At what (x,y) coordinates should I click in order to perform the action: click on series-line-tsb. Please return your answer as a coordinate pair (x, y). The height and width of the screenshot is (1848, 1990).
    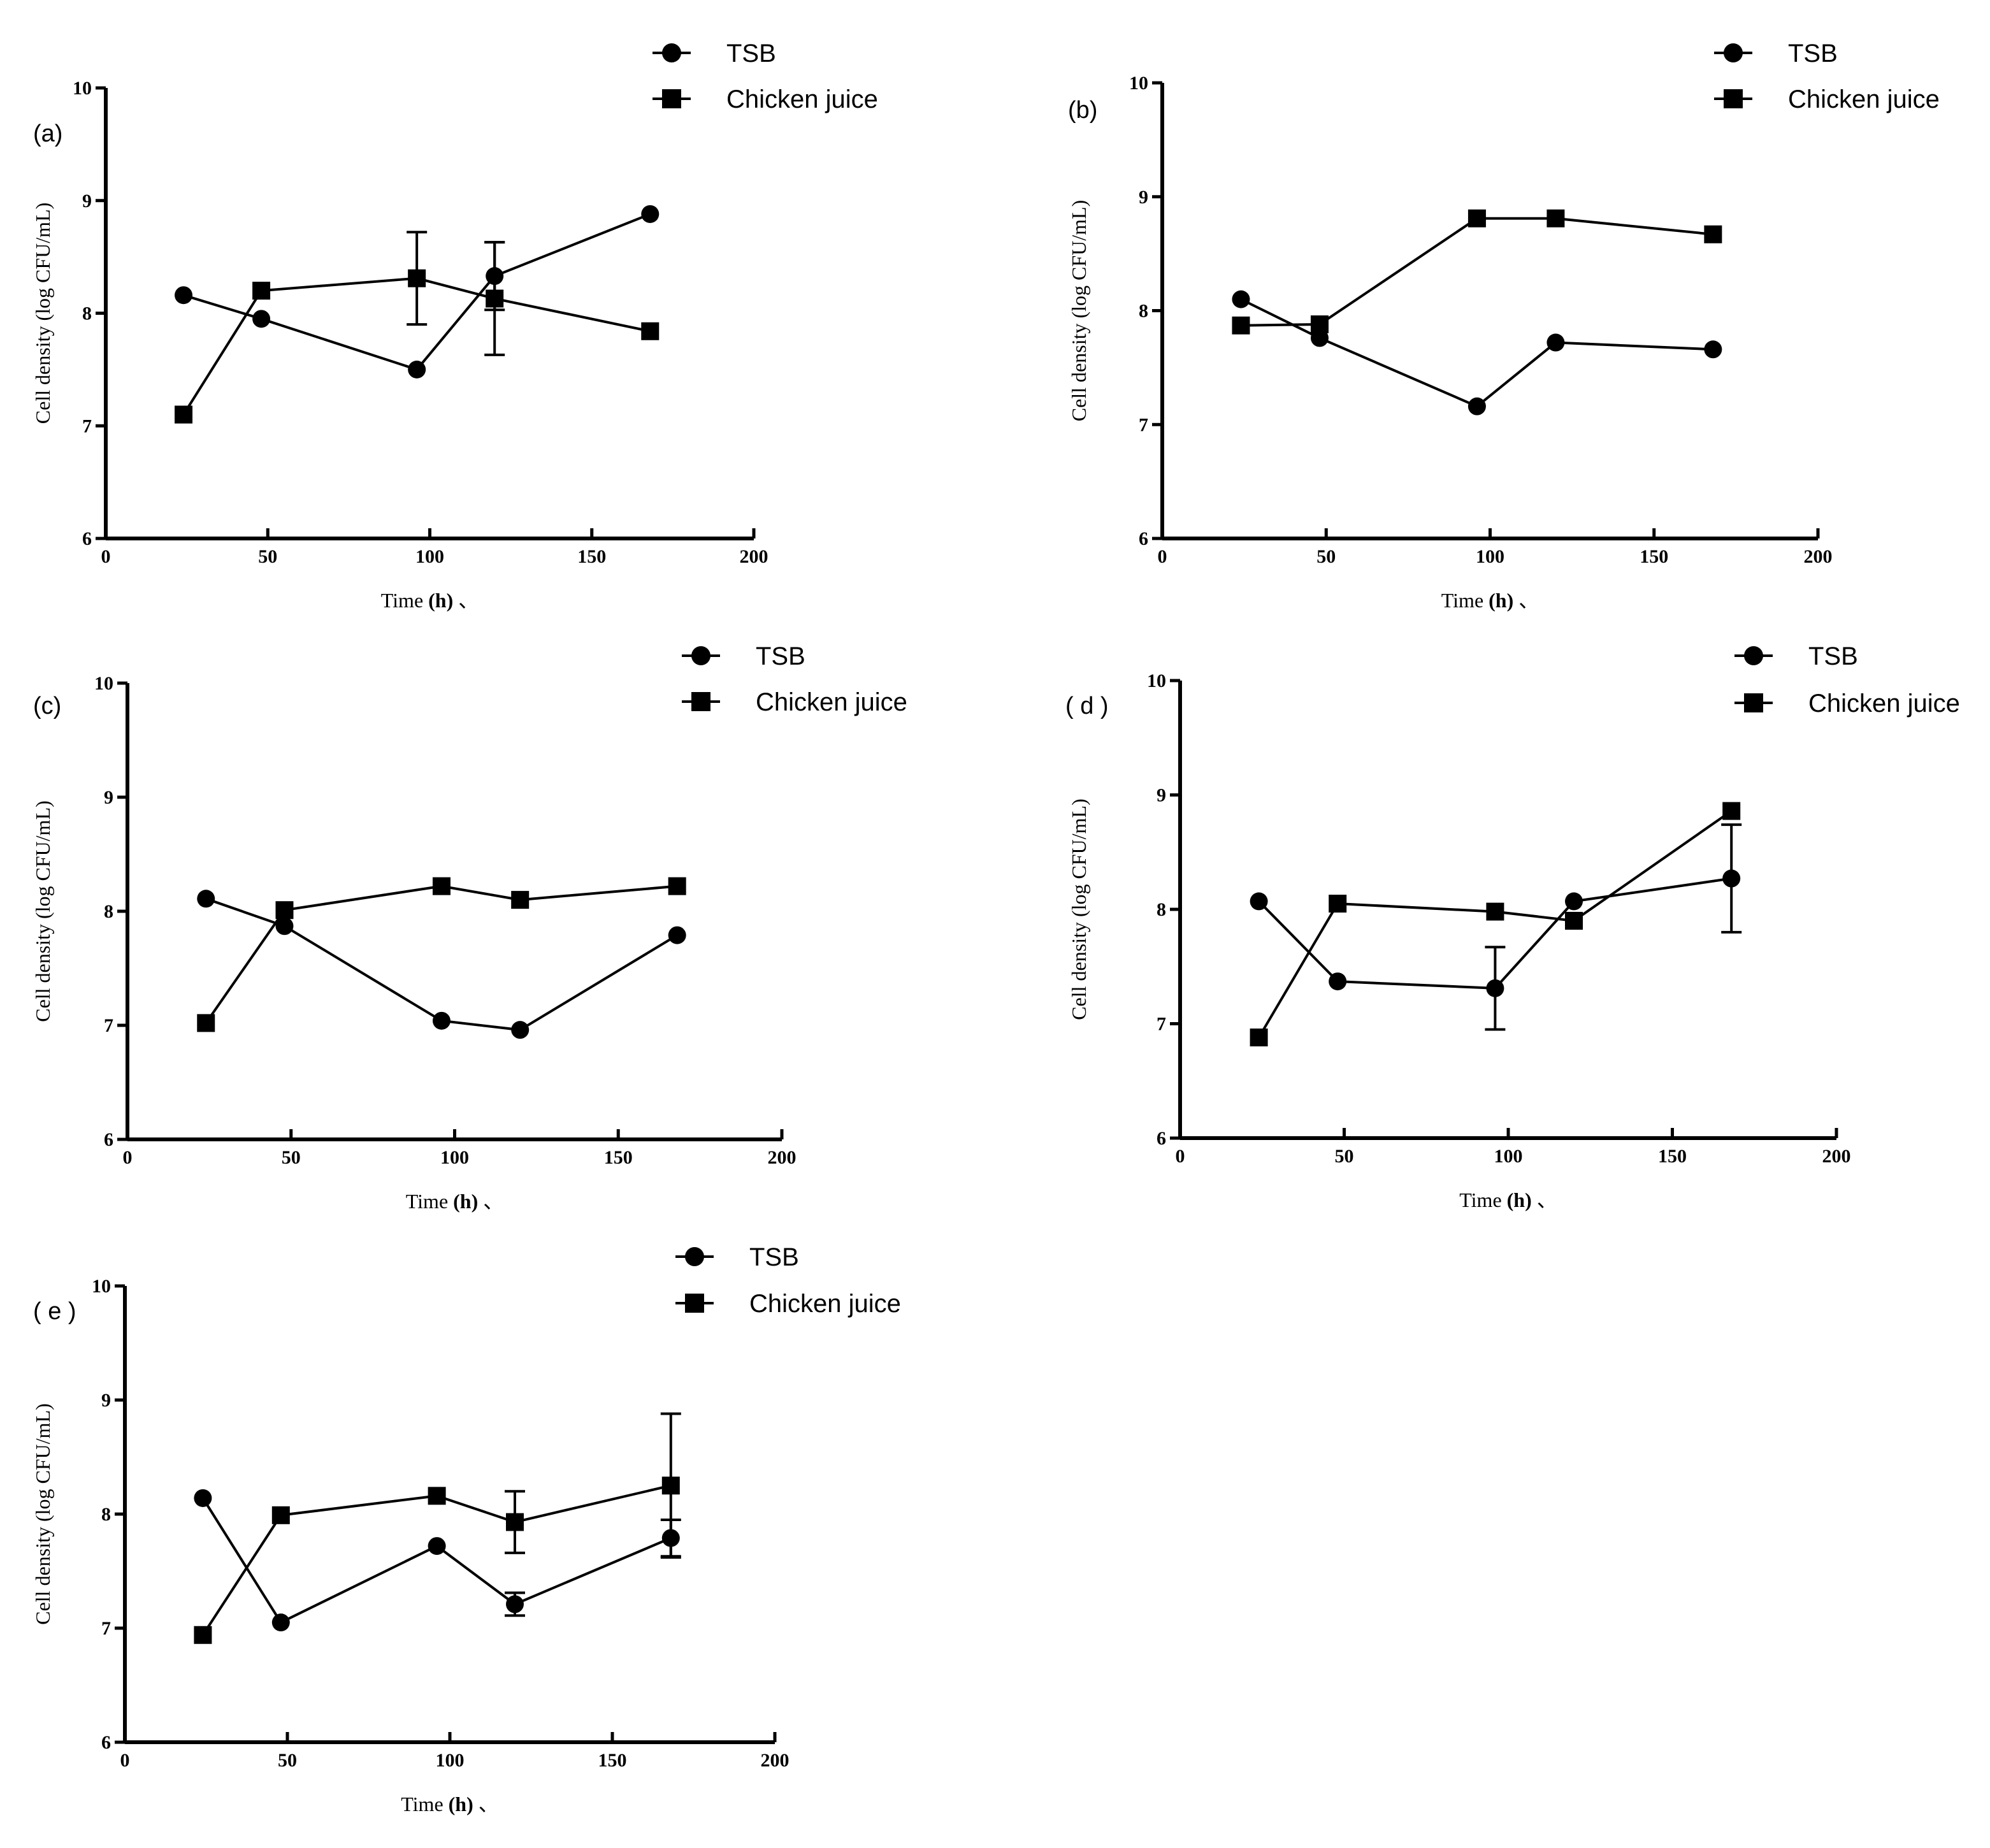
    Looking at the image, I should click on (1477, 353).